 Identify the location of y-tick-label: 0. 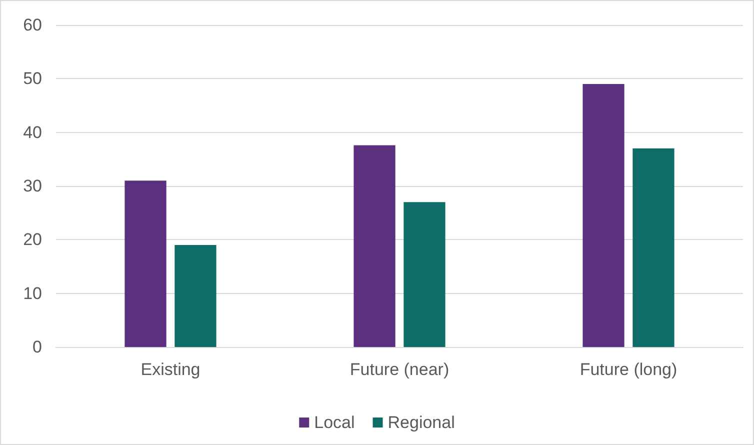
(37, 347).